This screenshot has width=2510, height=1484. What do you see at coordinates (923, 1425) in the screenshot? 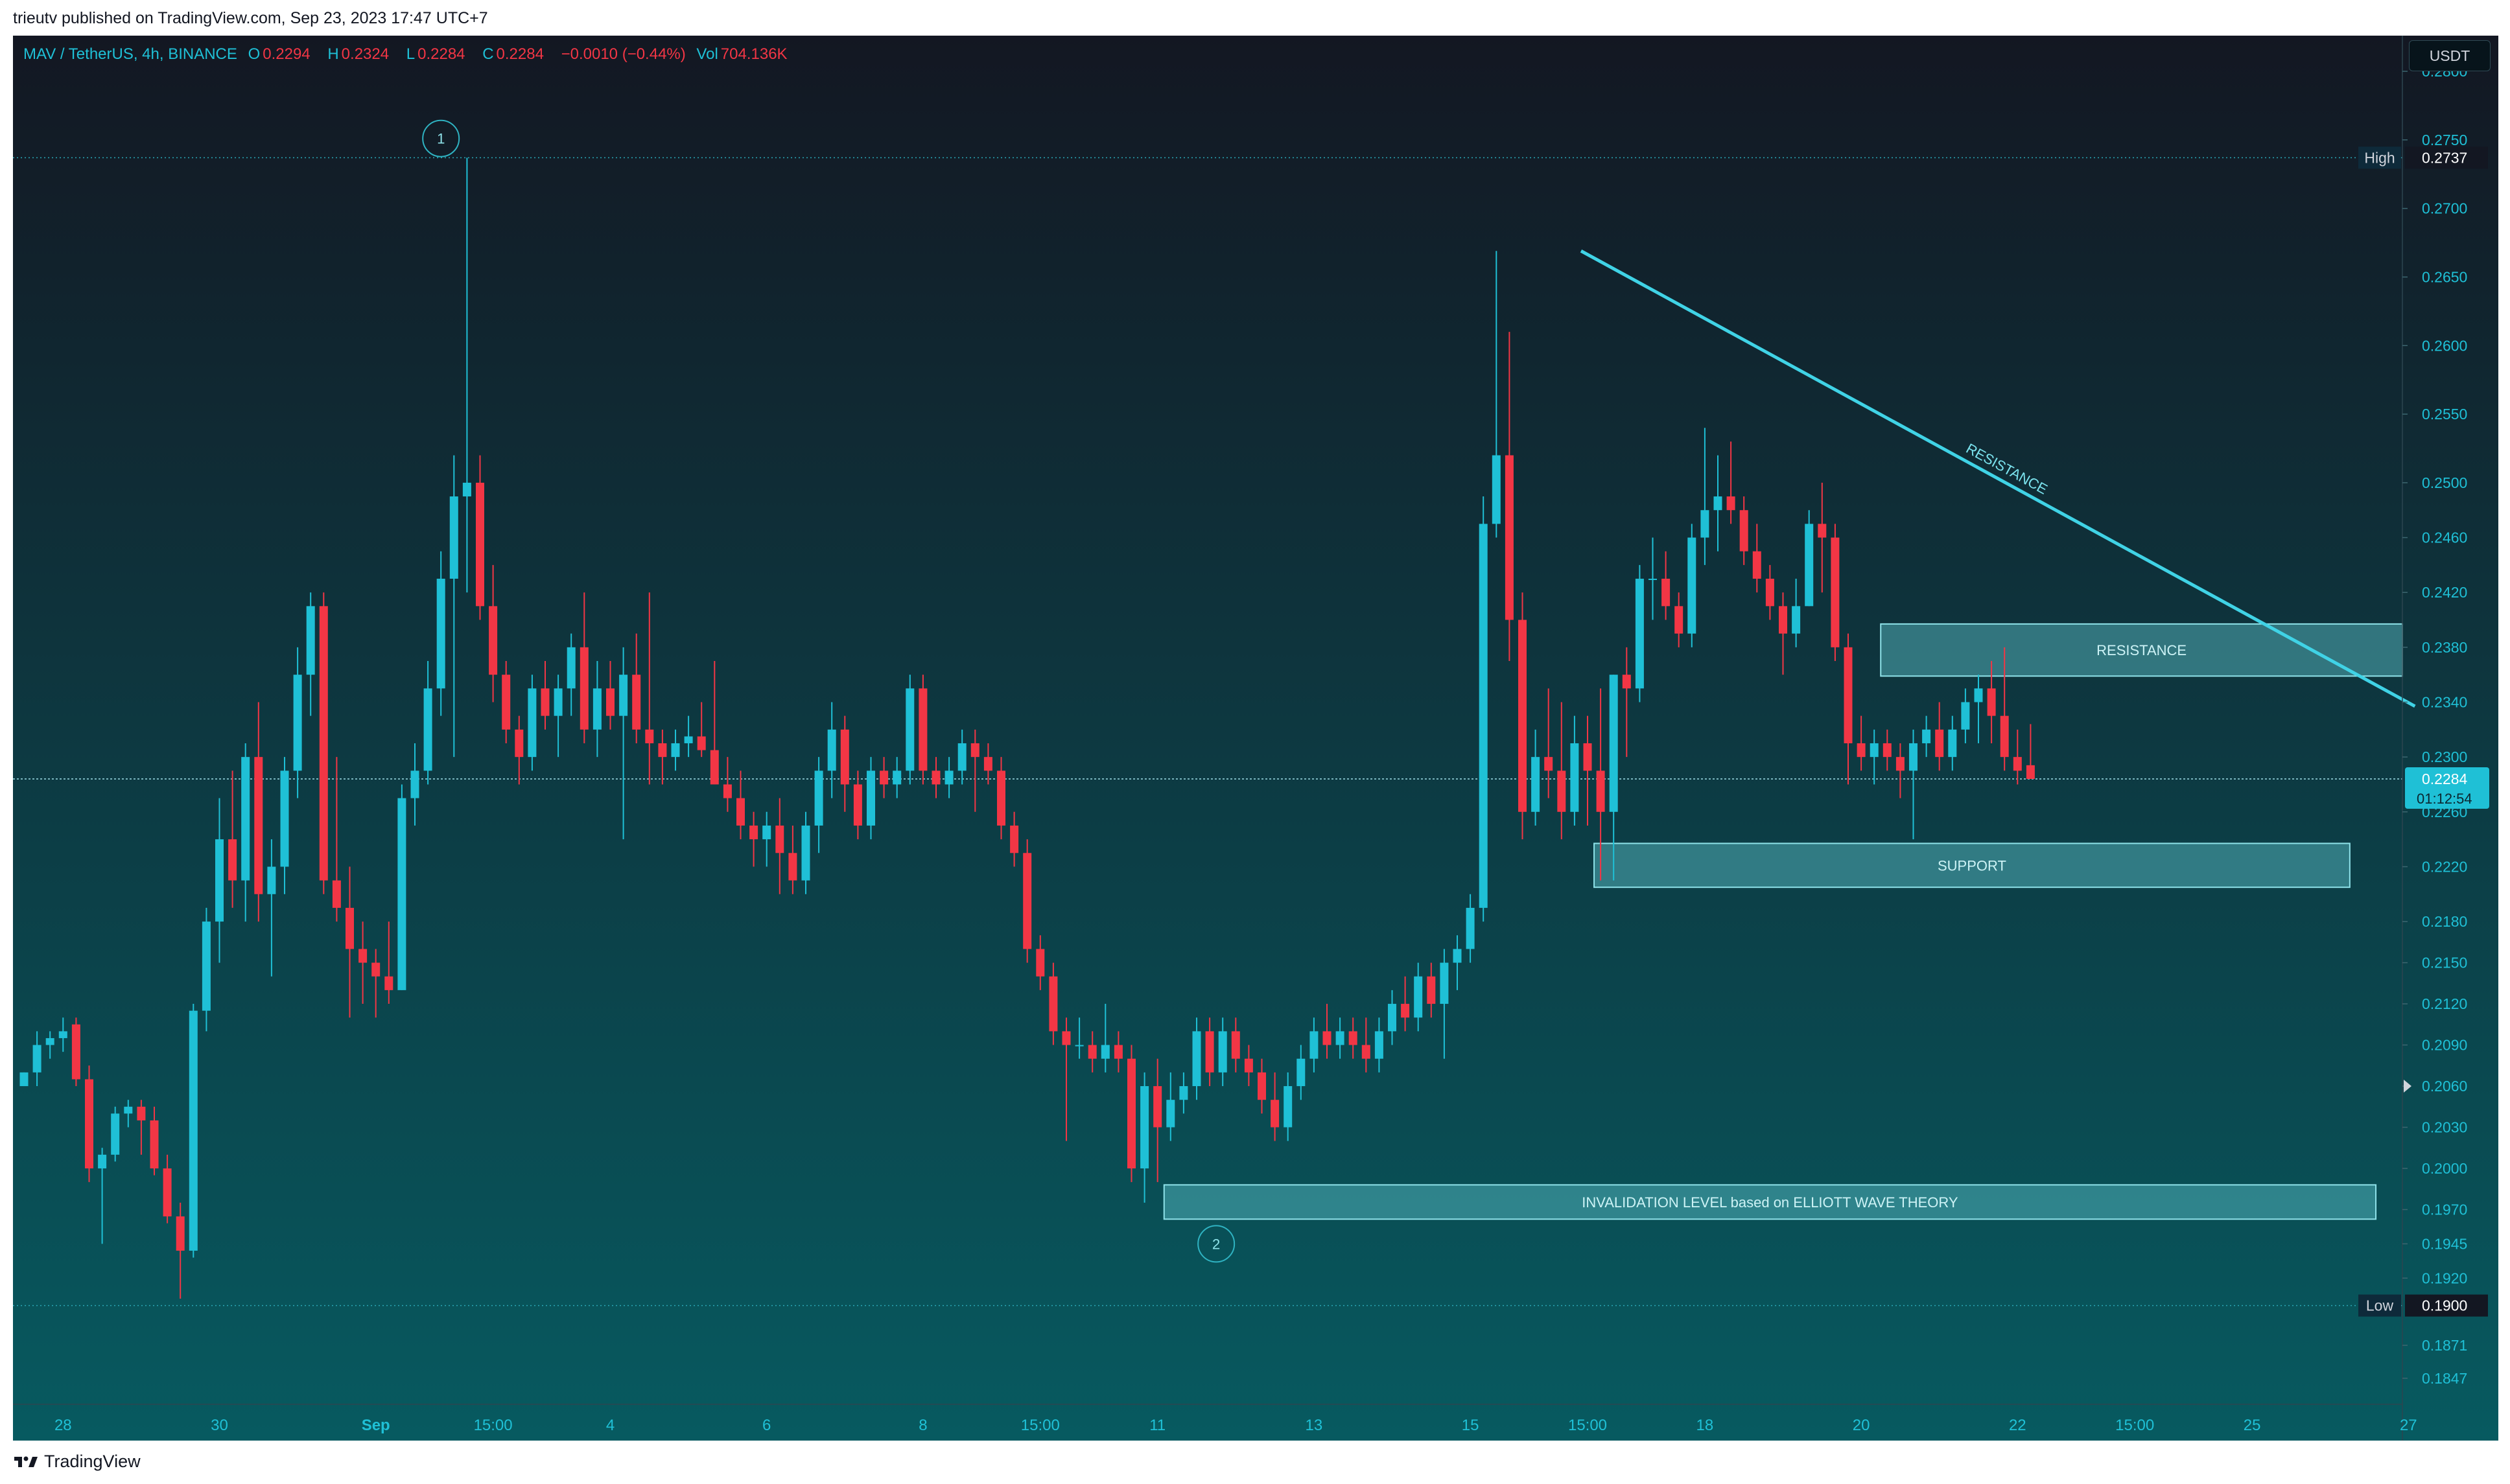
I see `time-tick-label: 8` at bounding box center [923, 1425].